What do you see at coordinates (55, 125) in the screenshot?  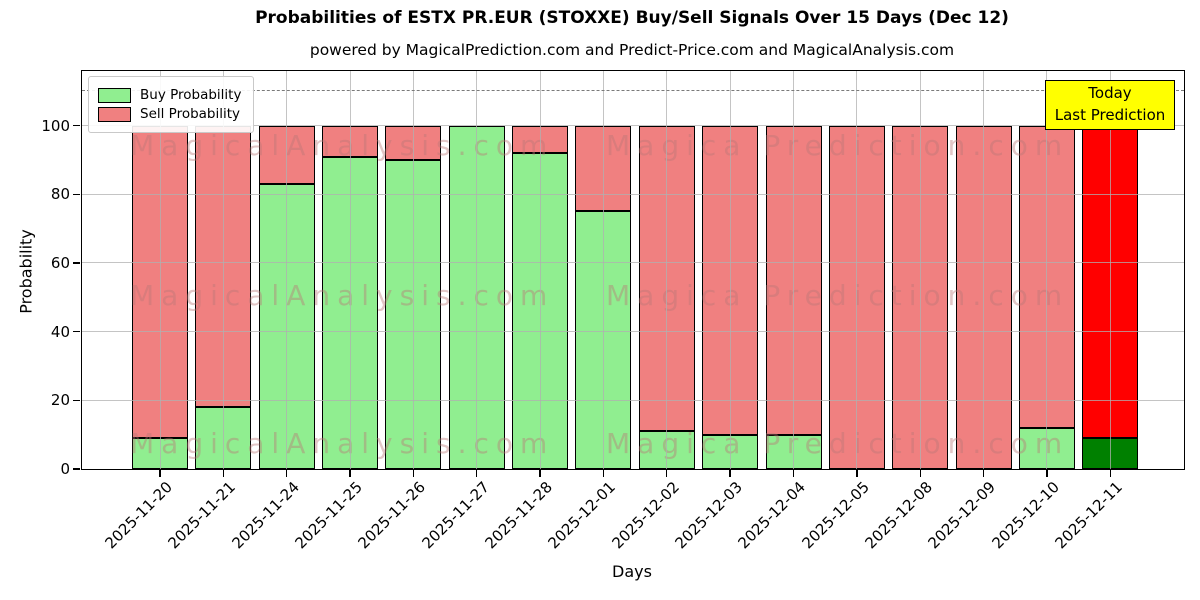 I see `y-tick-label: 100` at bounding box center [55, 125].